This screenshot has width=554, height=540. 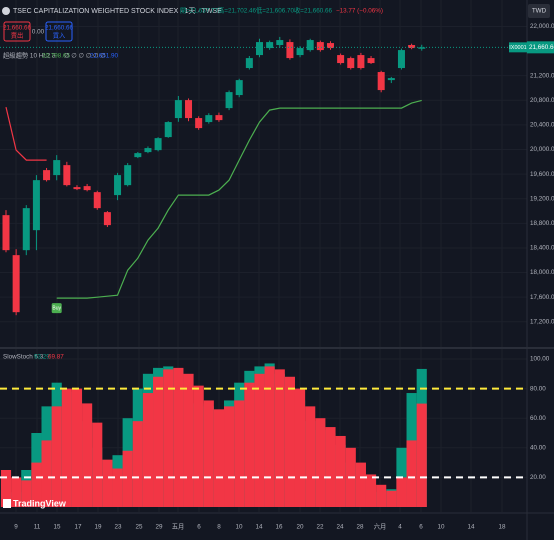 I want to click on x-tick-label: 17, so click(x=78, y=527).